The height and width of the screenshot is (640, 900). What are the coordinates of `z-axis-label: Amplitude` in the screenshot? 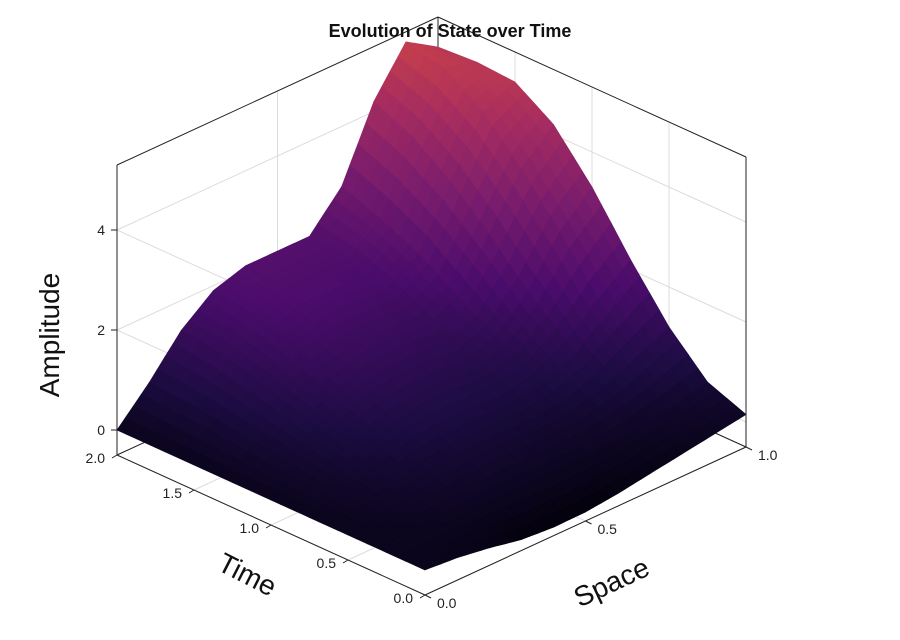 It's located at (49, 335).